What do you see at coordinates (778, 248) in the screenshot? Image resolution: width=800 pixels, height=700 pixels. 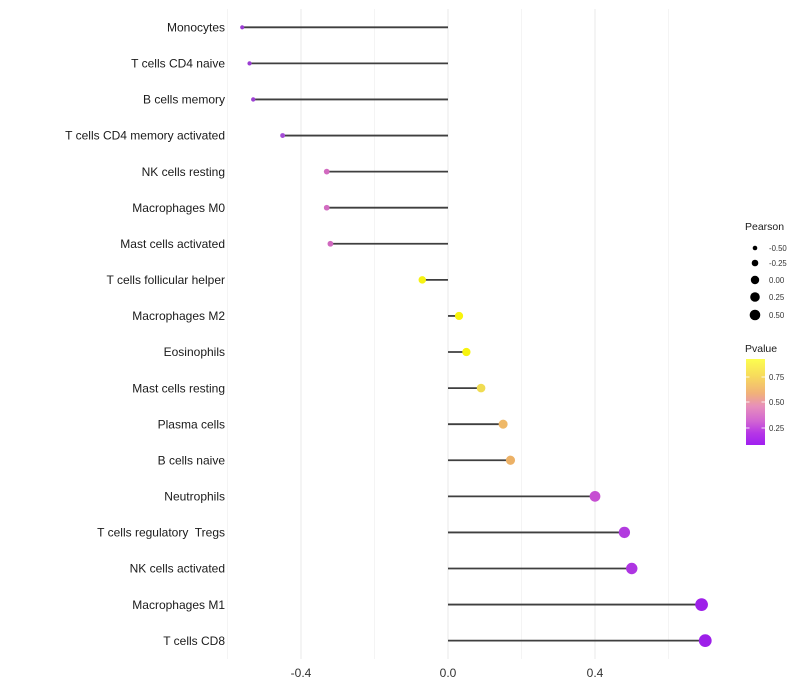 I see `legend-size-label: -0.50` at bounding box center [778, 248].